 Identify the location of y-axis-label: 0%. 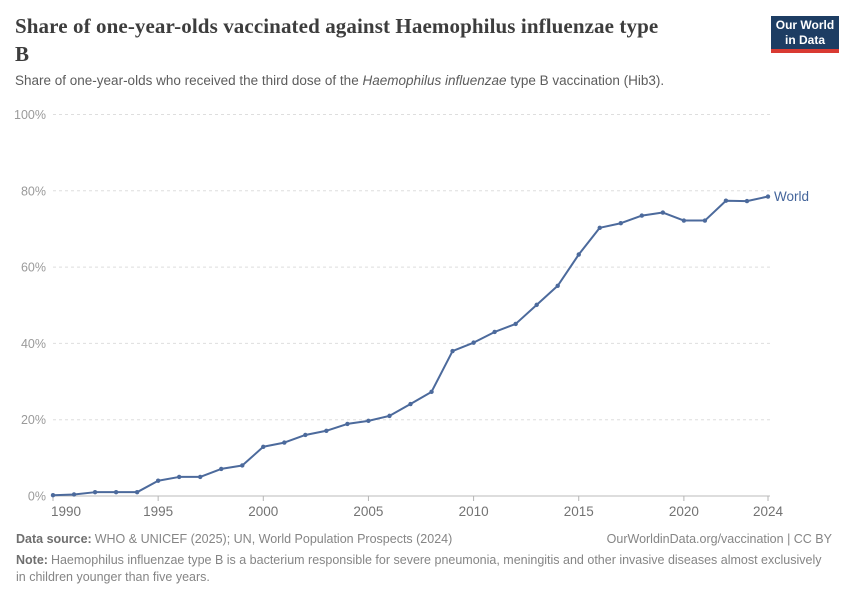
(37, 497).